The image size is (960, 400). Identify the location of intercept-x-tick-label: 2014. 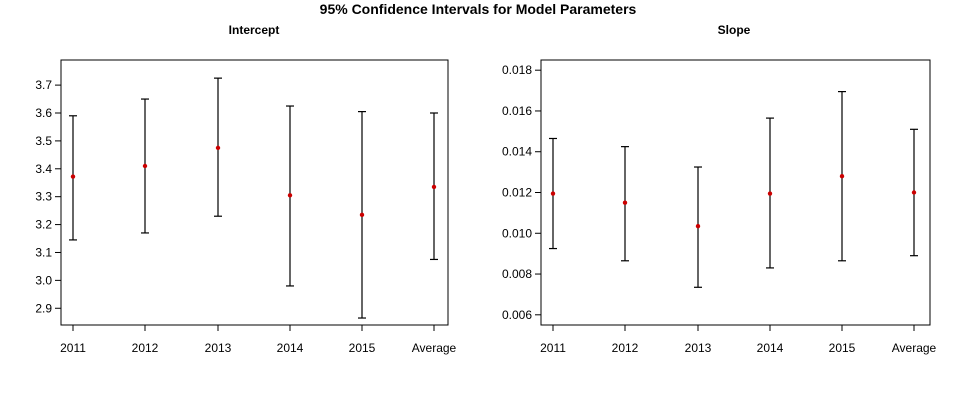
(290, 348).